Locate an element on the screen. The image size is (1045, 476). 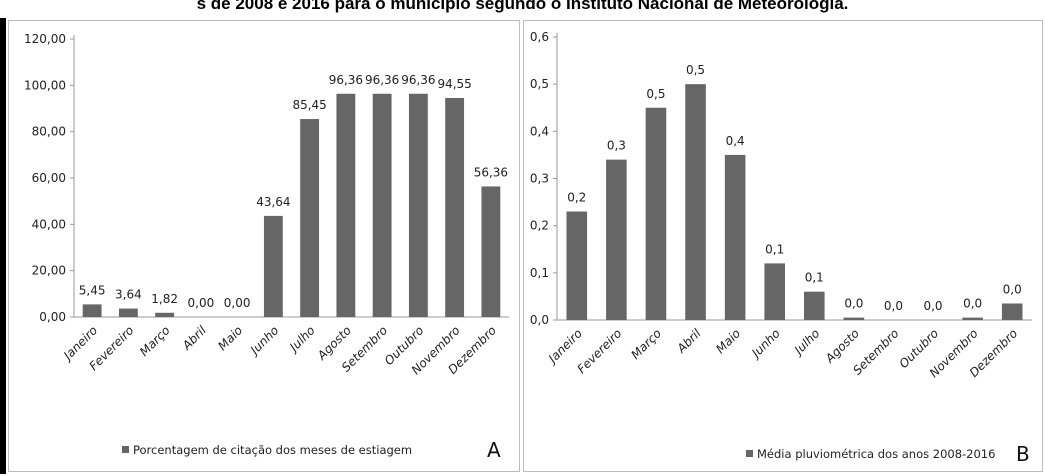
legend-label: Média pluviométrica dos anos 2008-2016 is located at coordinates (876, 454).